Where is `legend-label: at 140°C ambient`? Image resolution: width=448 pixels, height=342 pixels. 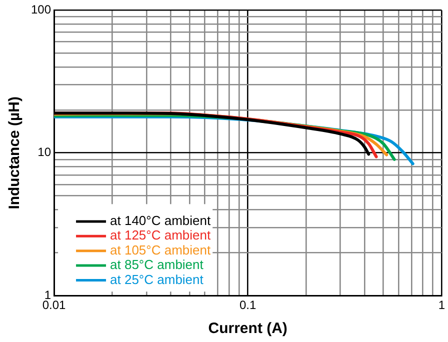
legend-label: at 140°C ambient is located at coordinates (160, 220).